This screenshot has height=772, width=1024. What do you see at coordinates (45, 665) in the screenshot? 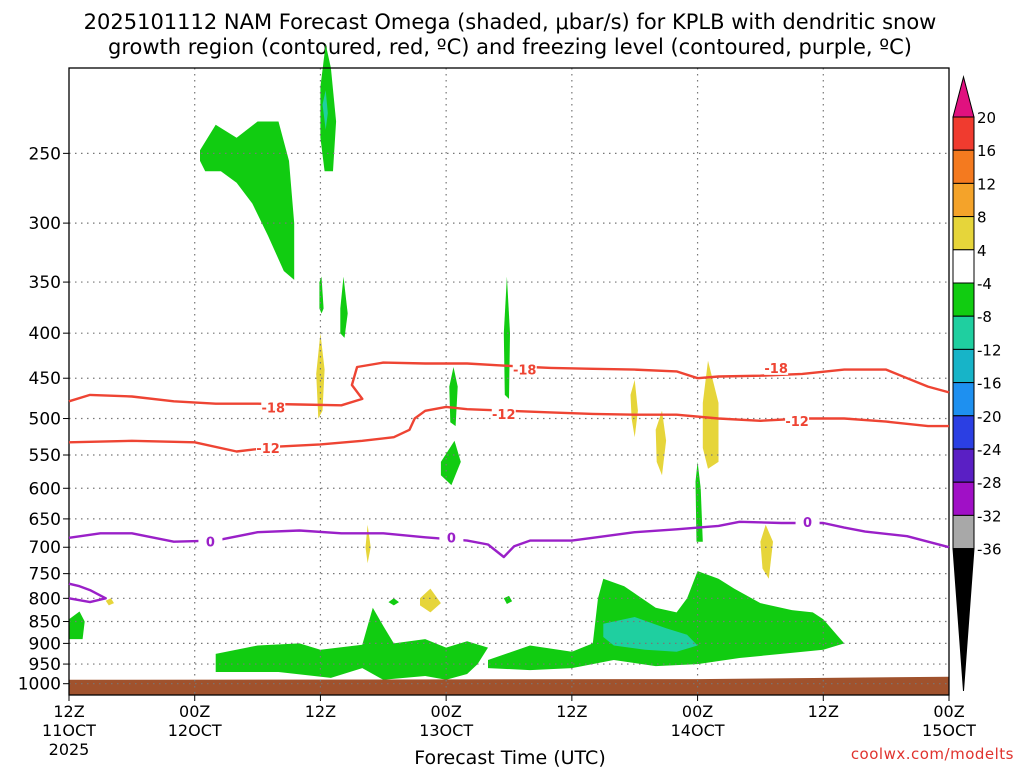
I see `y-tick-label-950: 950` at bounding box center [45, 665].